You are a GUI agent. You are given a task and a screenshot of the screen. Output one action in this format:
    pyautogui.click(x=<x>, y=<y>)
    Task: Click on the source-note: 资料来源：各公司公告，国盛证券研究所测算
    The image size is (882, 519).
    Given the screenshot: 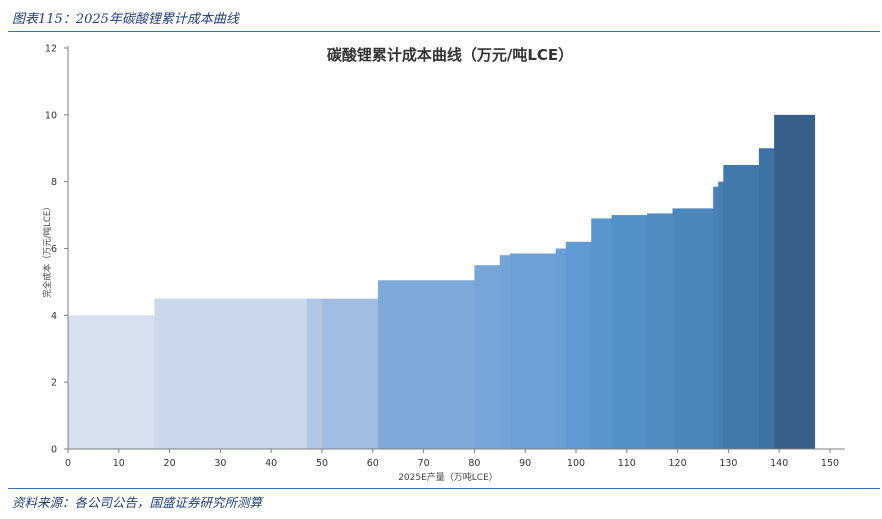 What is the action you would take?
    pyautogui.click(x=137, y=502)
    